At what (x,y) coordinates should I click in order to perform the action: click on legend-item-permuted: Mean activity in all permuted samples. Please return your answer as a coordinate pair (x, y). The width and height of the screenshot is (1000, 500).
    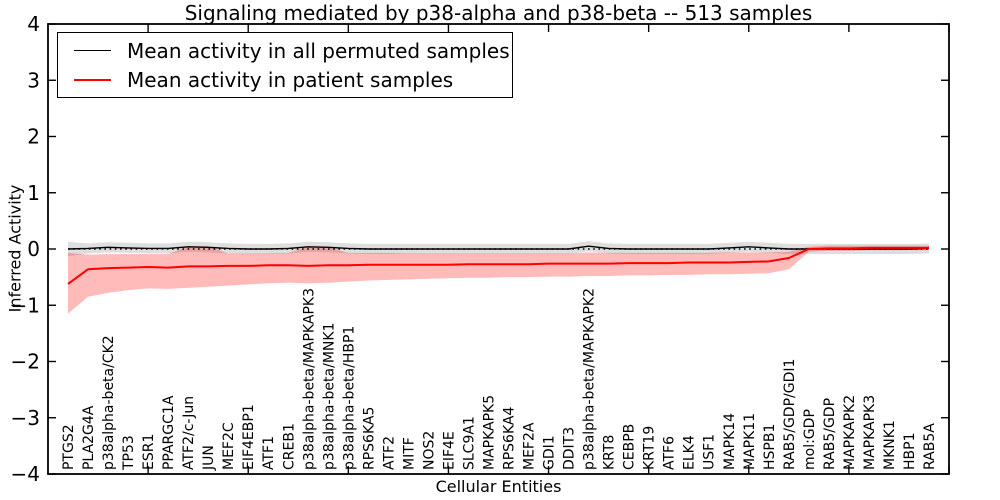
    Looking at the image, I should click on (285, 50).